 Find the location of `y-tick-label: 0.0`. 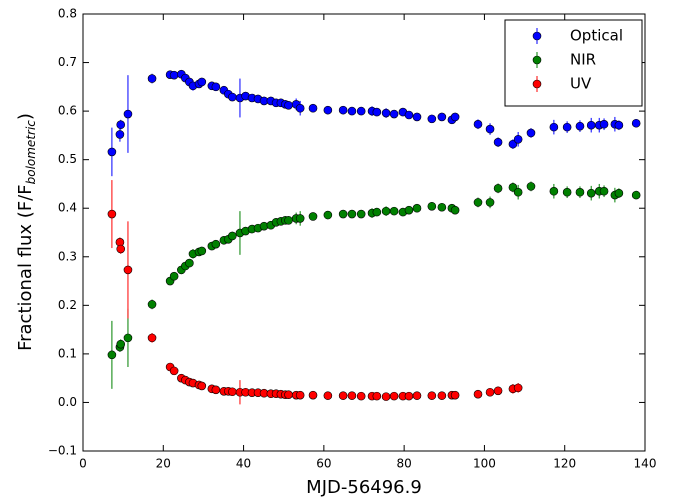

y-tick-label: 0.0 is located at coordinates (67, 402).